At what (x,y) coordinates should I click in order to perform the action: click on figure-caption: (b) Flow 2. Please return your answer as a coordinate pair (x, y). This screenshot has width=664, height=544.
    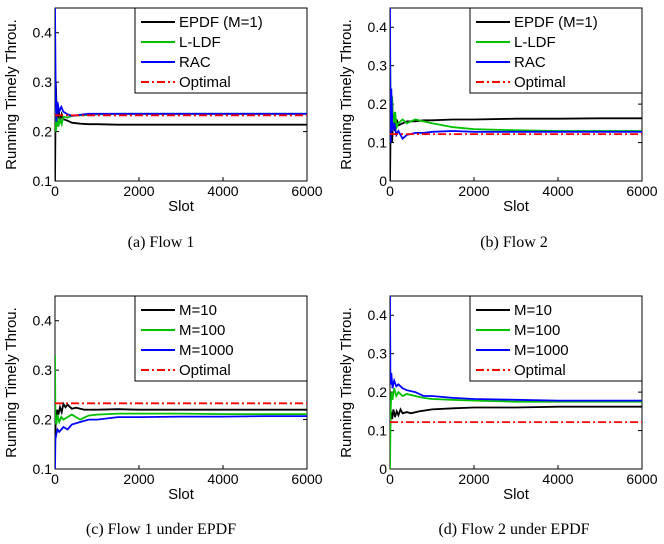
    Looking at the image, I should click on (514, 242).